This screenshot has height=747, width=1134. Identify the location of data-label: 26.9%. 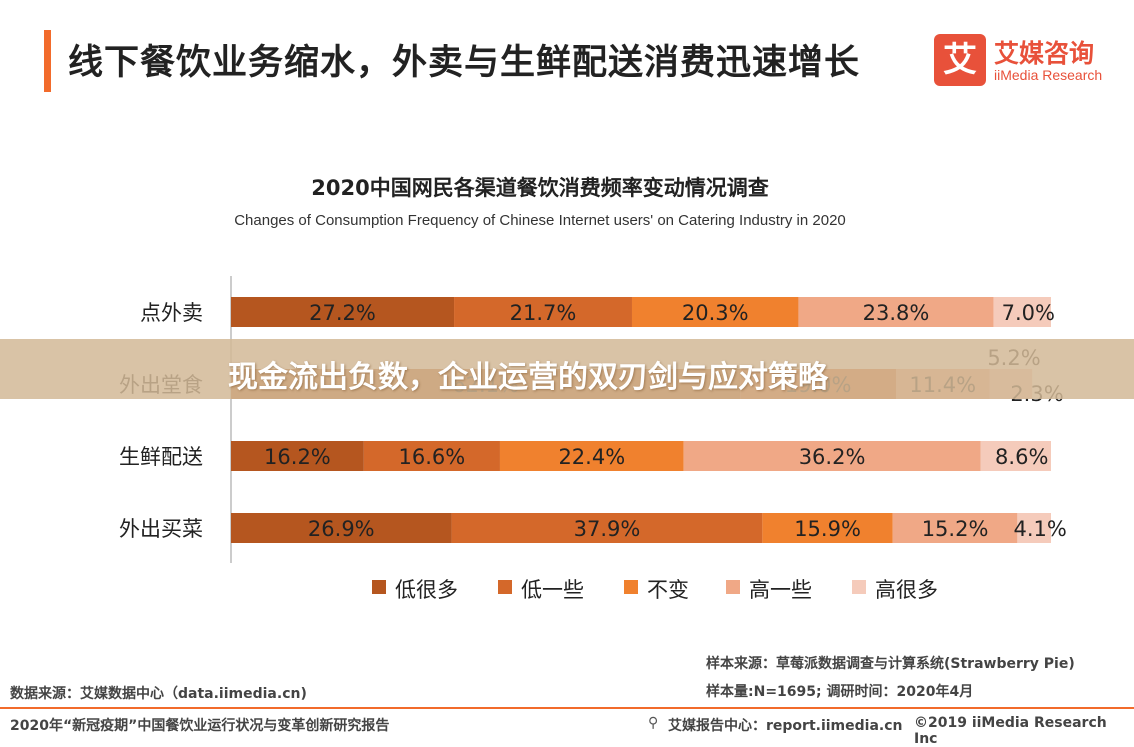
(341, 529).